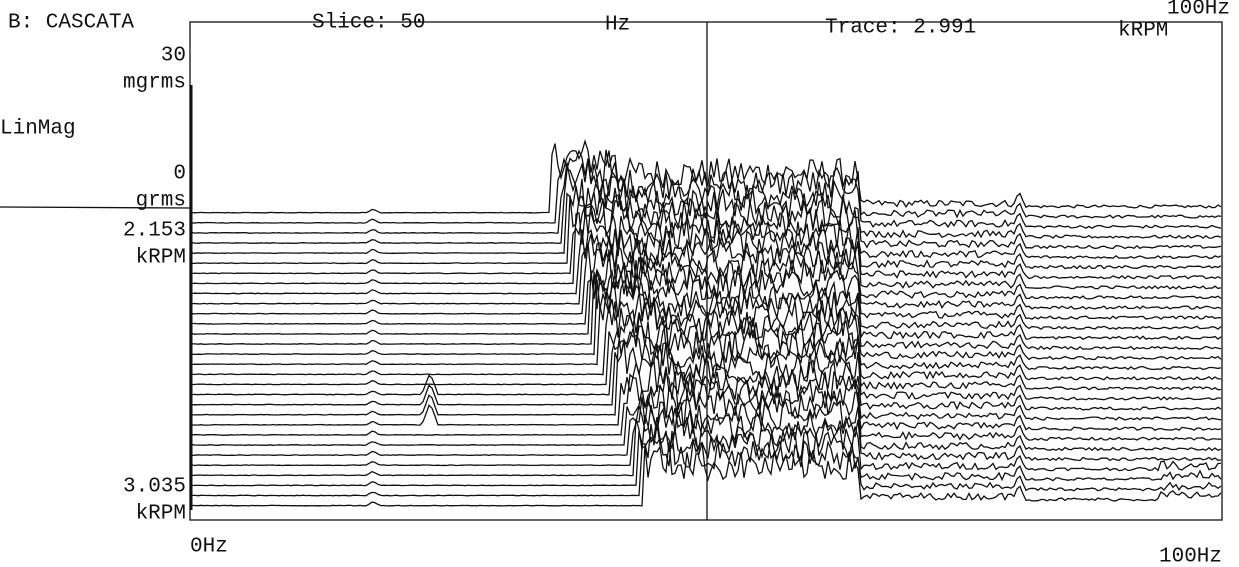 The width and height of the screenshot is (1239, 567). What do you see at coordinates (173, 56) in the screenshot?
I see `y-top: 30` at bounding box center [173, 56].